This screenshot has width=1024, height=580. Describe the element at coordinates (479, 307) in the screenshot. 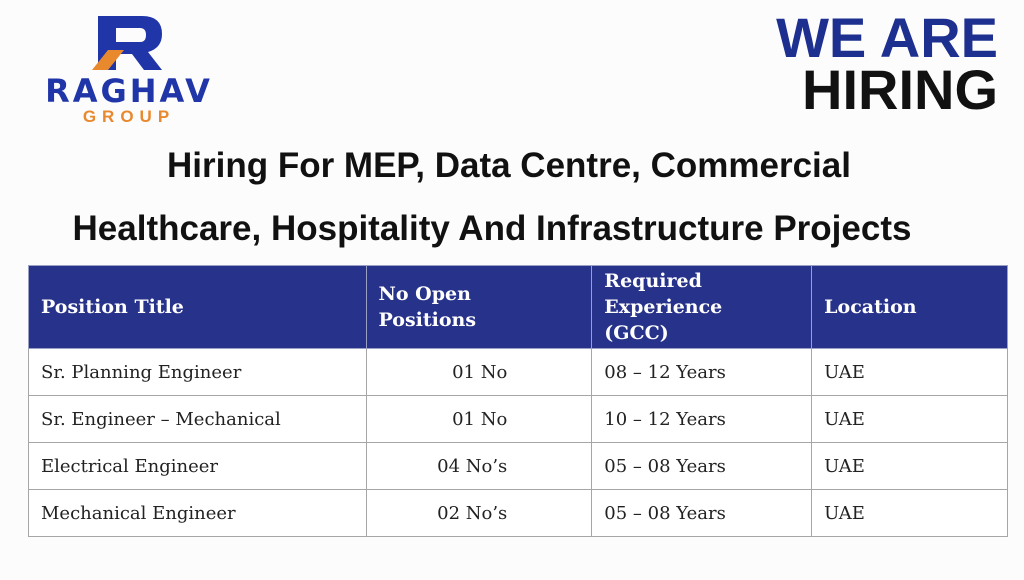

I see `header-cell: No Open Positions` at that location.